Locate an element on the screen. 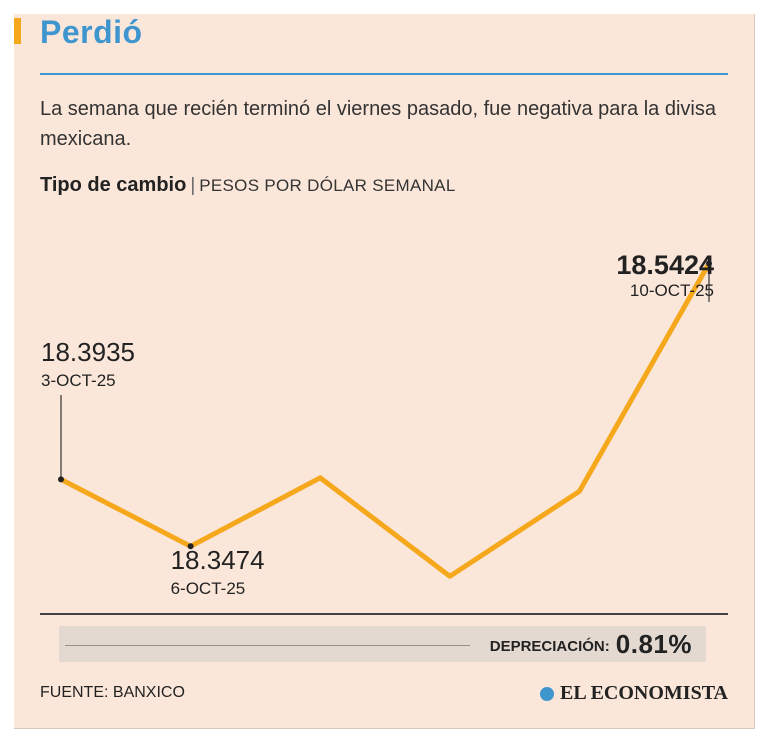 The image size is (768, 742). source-note: FUENTE: BANXICO is located at coordinates (112, 692).